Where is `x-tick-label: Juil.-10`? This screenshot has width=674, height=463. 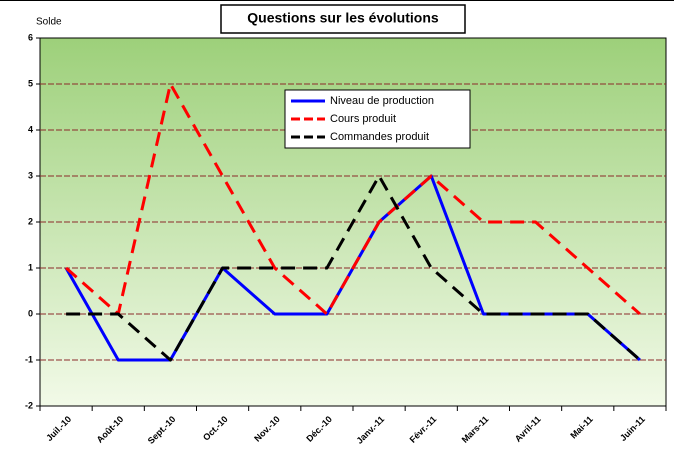
x-tick-label: Juil.-10 is located at coordinates (58, 428).